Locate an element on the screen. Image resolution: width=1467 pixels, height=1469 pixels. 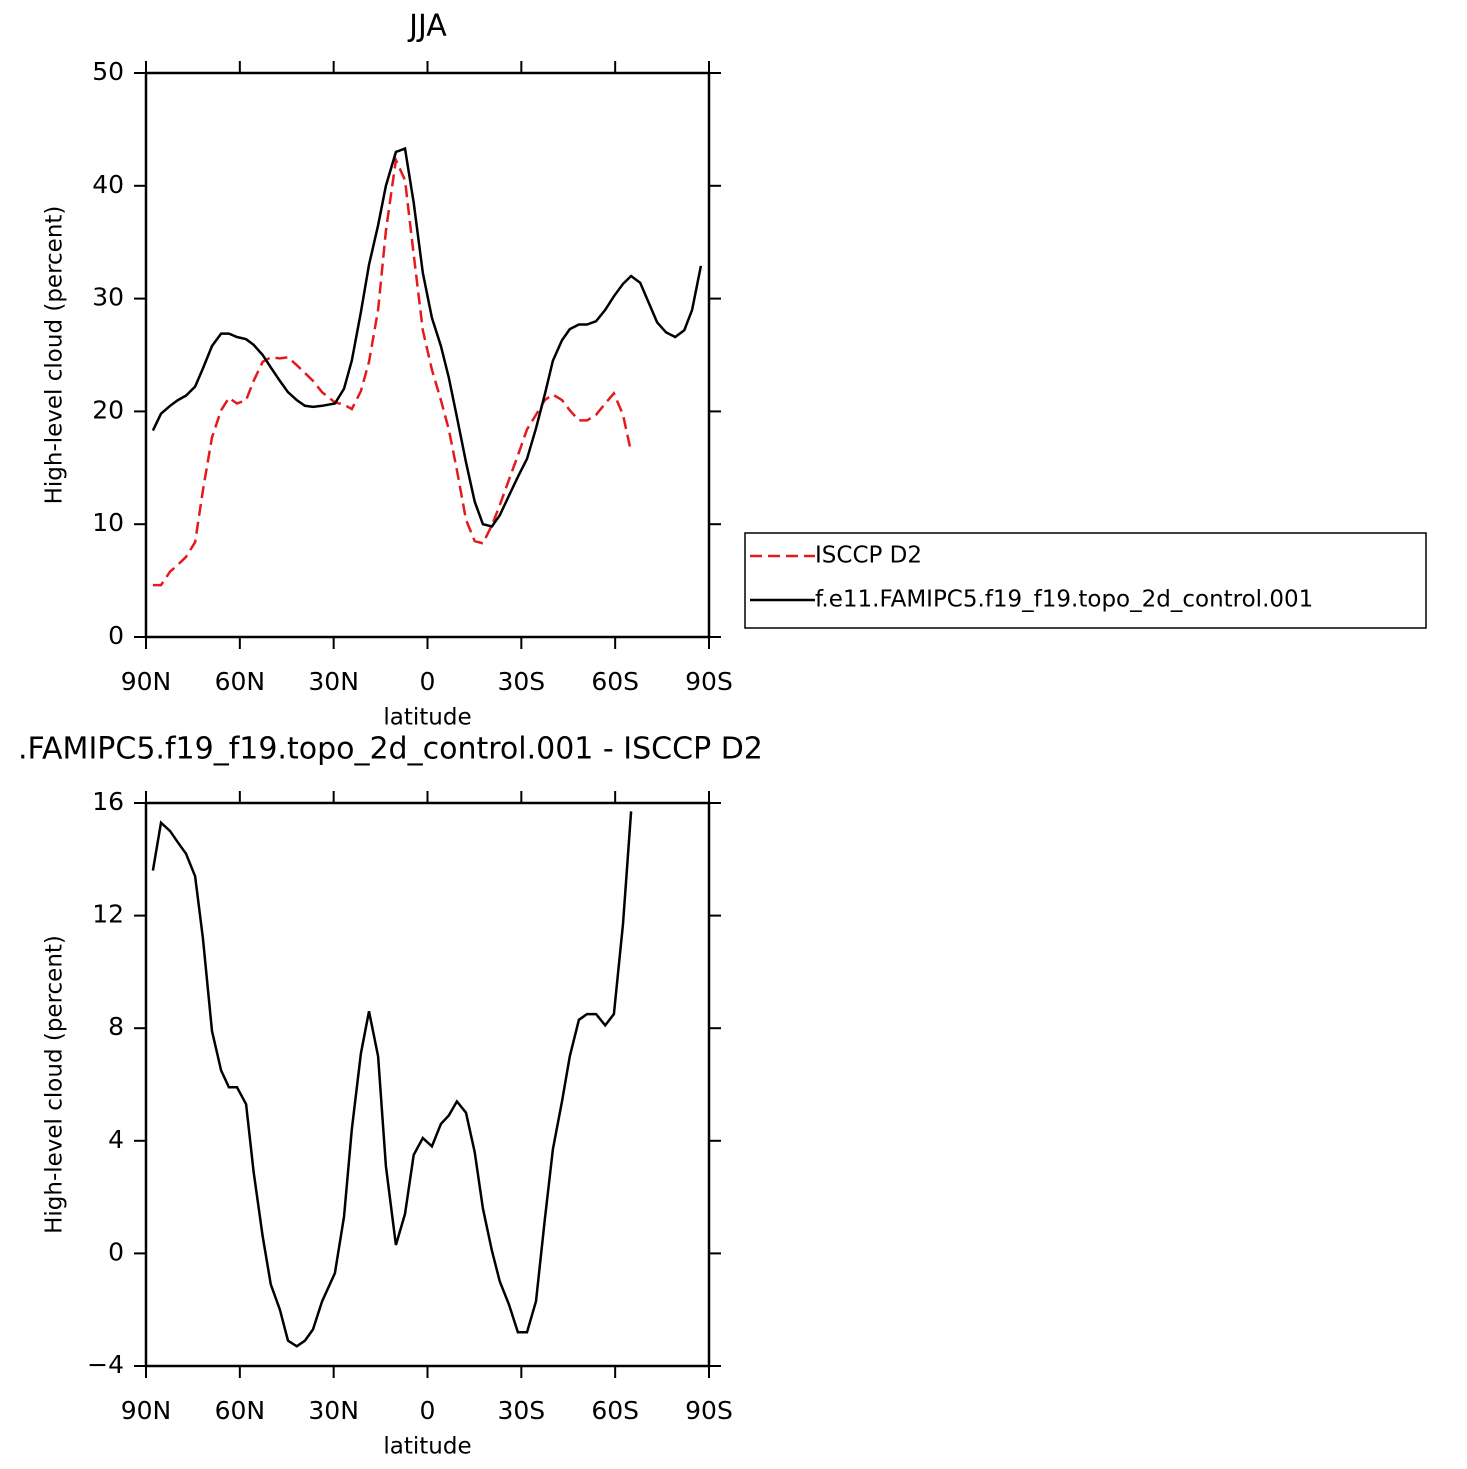
y-tick-label: 8 is located at coordinates (116, 1026).